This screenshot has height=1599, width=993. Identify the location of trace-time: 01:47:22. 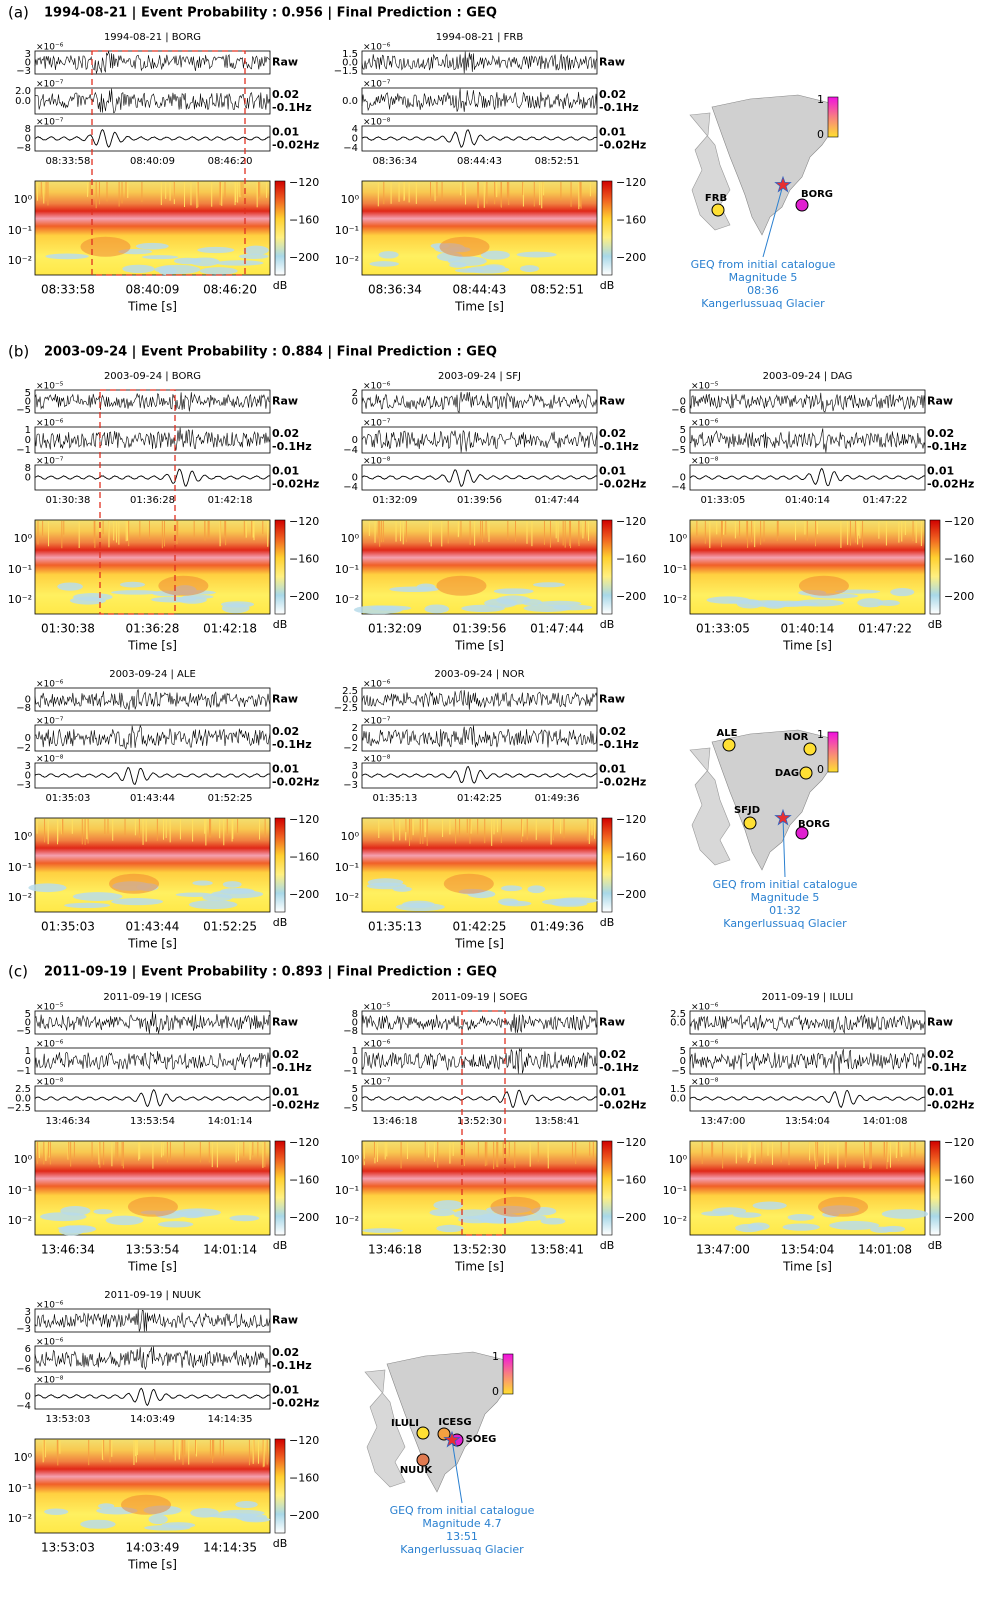
(885, 500).